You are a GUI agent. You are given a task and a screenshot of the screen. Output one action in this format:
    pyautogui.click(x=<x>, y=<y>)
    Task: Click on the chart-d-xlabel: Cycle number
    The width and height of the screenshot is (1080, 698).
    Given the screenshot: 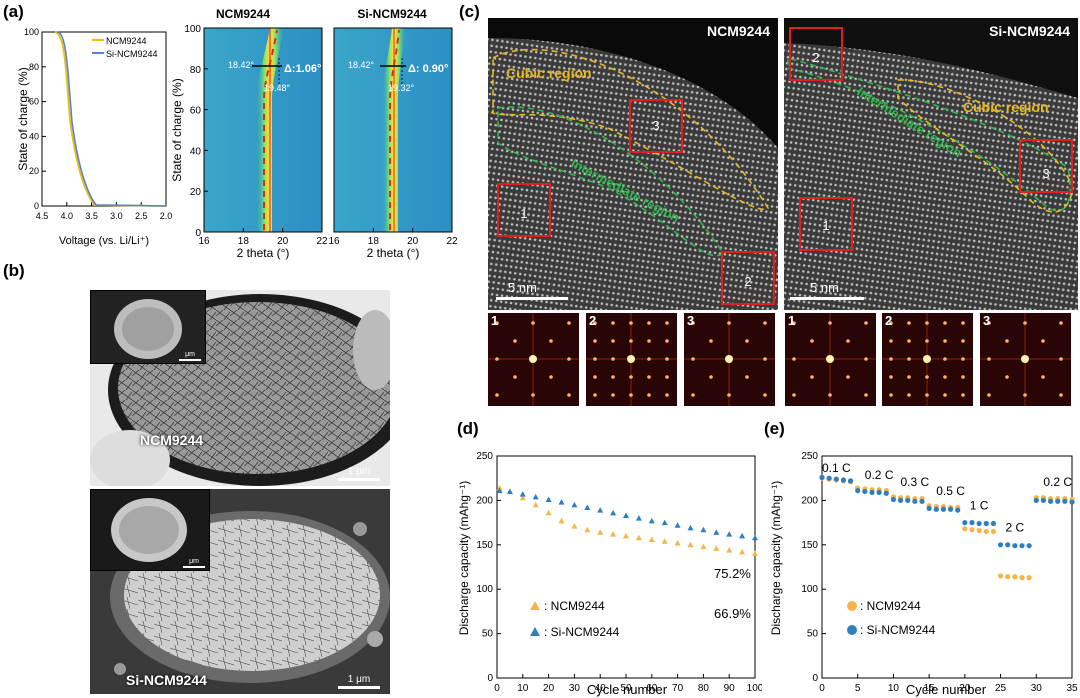 What is the action you would take?
    pyautogui.click(x=627, y=689)
    